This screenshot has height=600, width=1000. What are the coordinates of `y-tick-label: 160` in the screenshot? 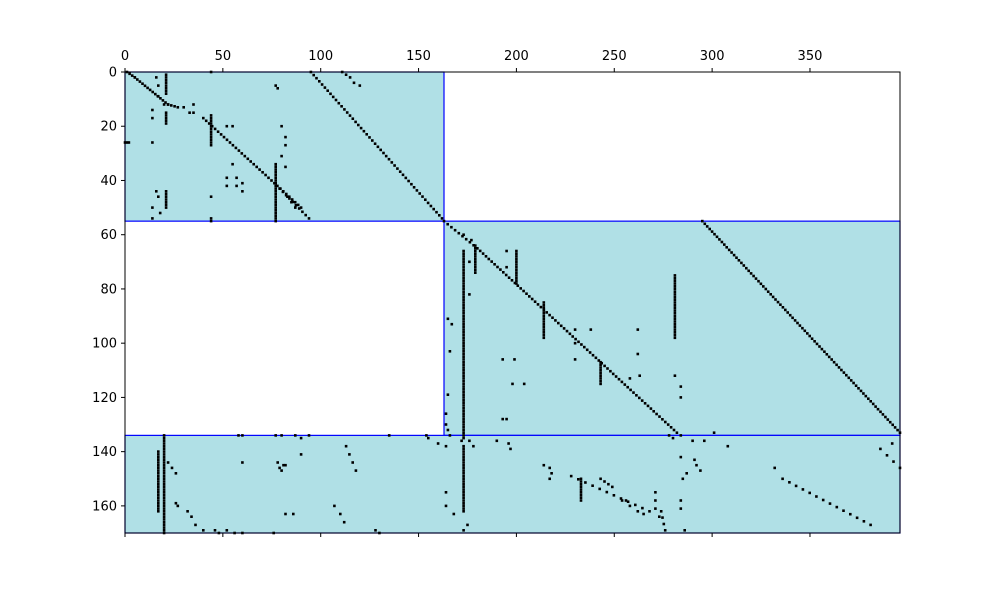 It's located at (104, 506).